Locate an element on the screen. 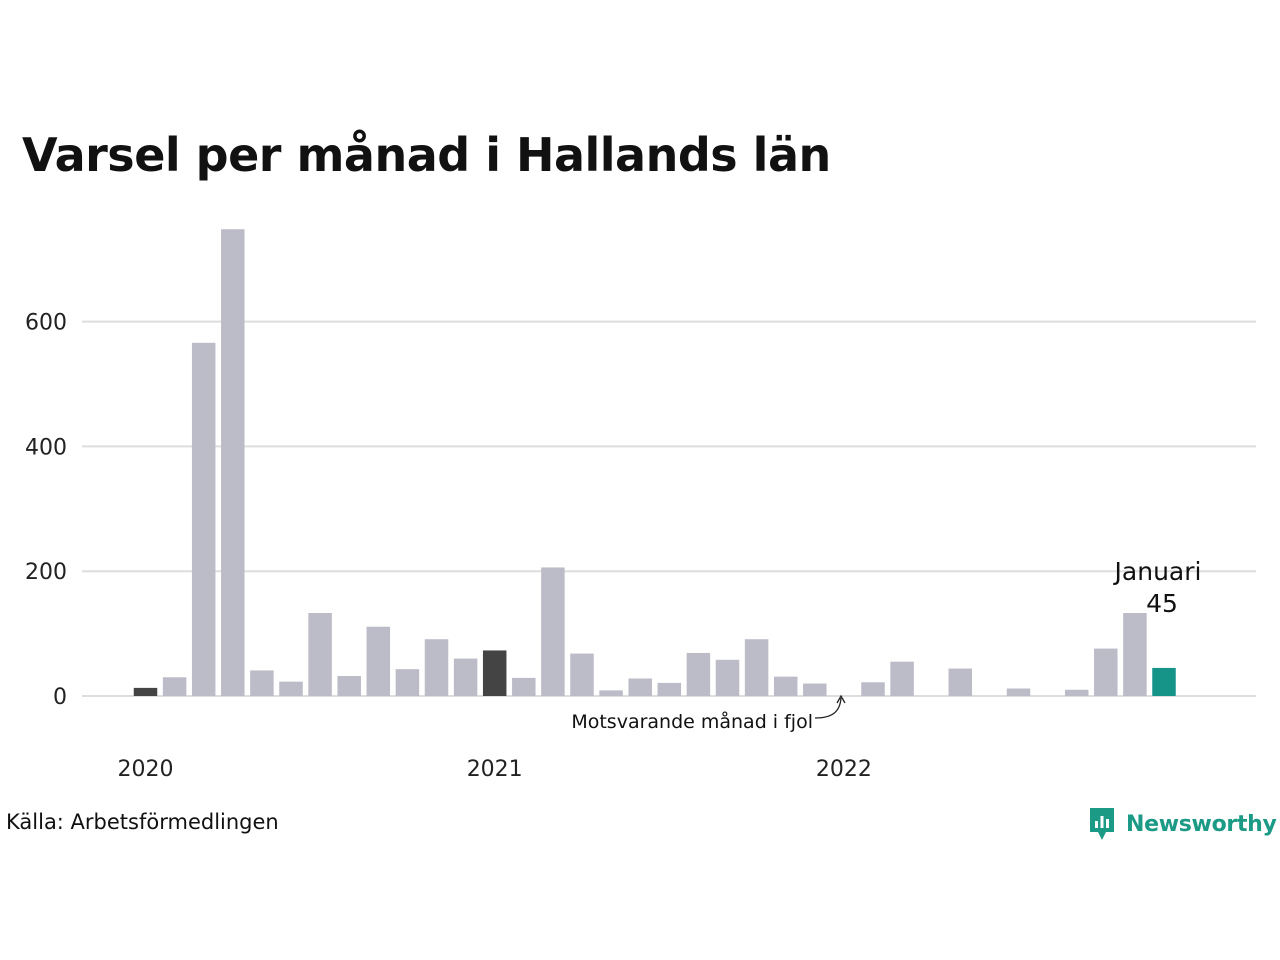  x-tick-label: 2021 is located at coordinates (495, 769).